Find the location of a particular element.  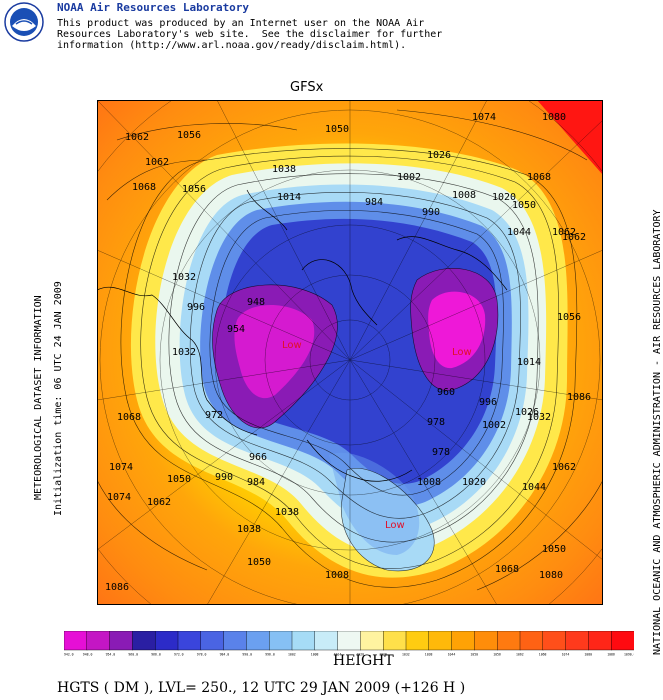

color-scale-tick-label: 948.0 is located at coordinates (88, 655).